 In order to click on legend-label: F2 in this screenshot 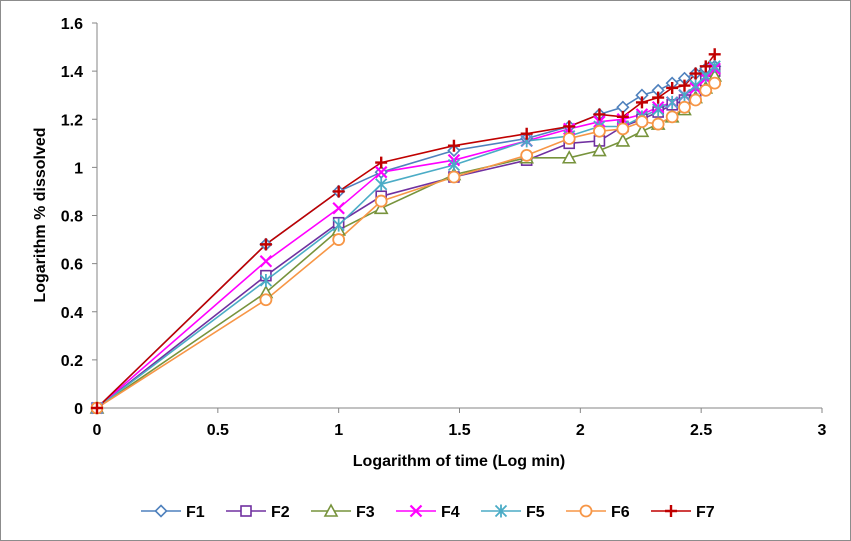, I will do `click(280, 512)`.